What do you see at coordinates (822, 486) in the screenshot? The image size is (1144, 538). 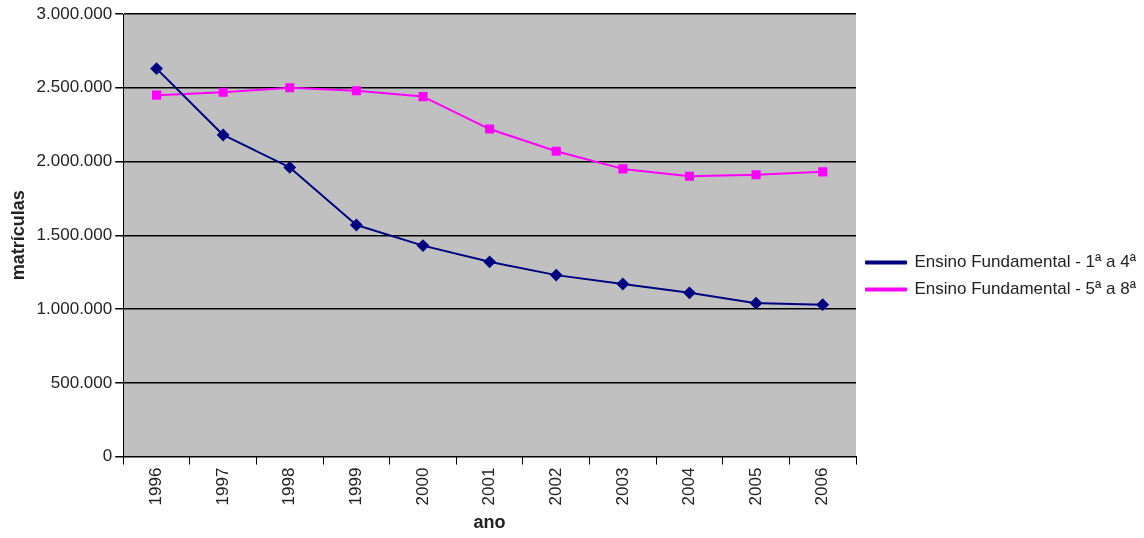 I see `x-tick-label: 2006` at bounding box center [822, 486].